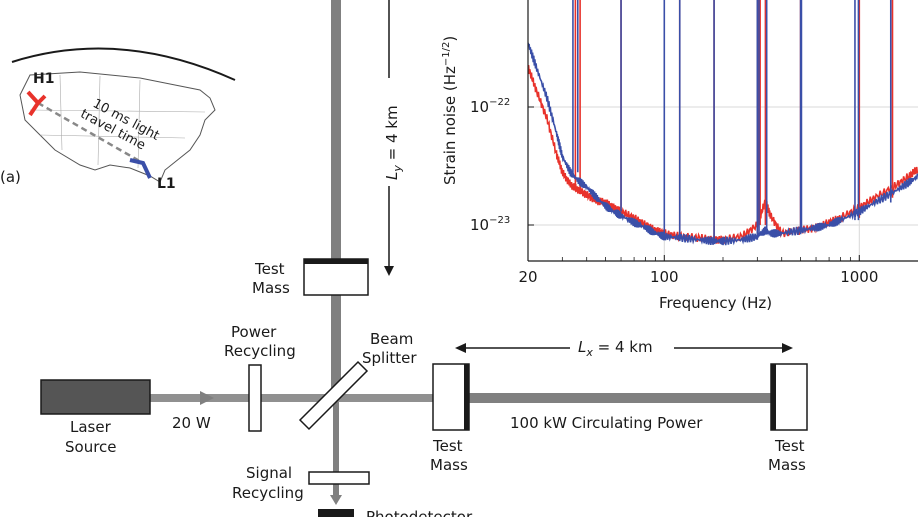 The width and height of the screenshot is (918, 517). Describe the element at coordinates (269, 473) in the screenshot. I see `signal-recycling-label1: Signal` at that location.